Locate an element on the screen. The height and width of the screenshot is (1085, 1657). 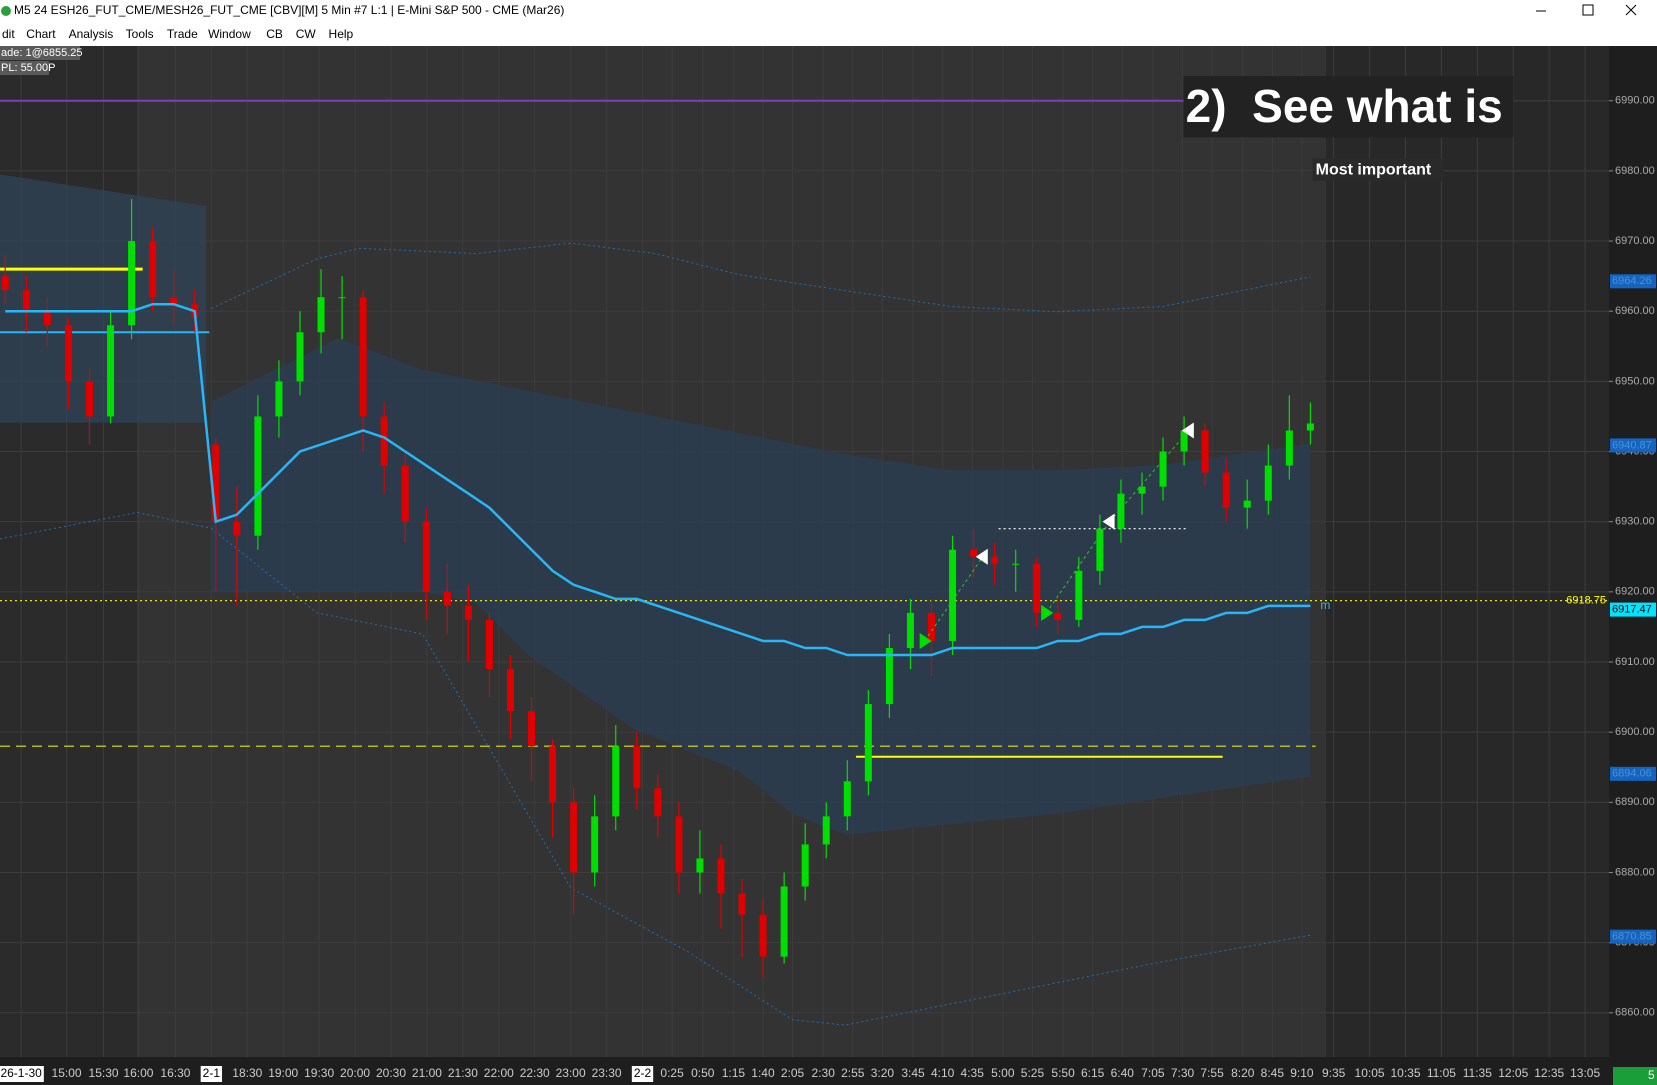
x-tick-label: 12:35 is located at coordinates (1549, 1073).